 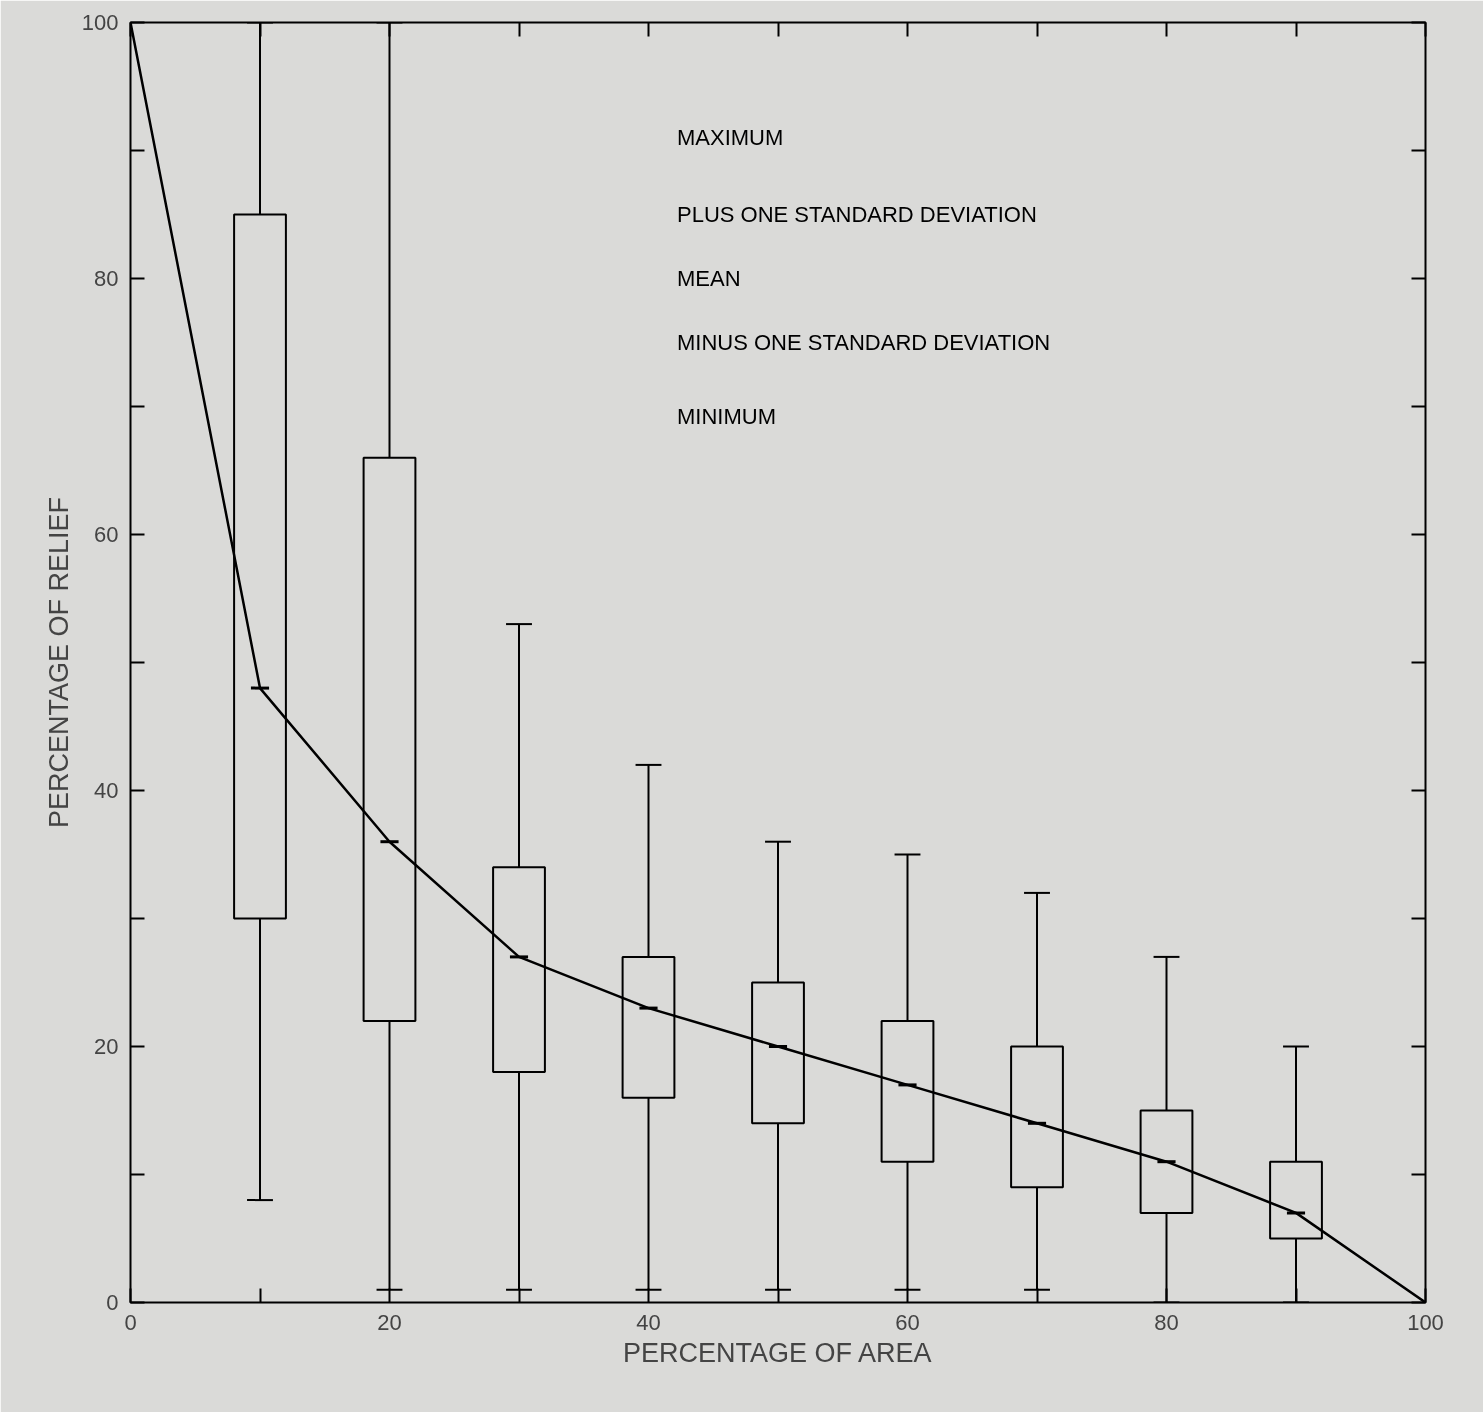 What do you see at coordinates (907, 1322) in the screenshot?
I see `x-tick-label: 60` at bounding box center [907, 1322].